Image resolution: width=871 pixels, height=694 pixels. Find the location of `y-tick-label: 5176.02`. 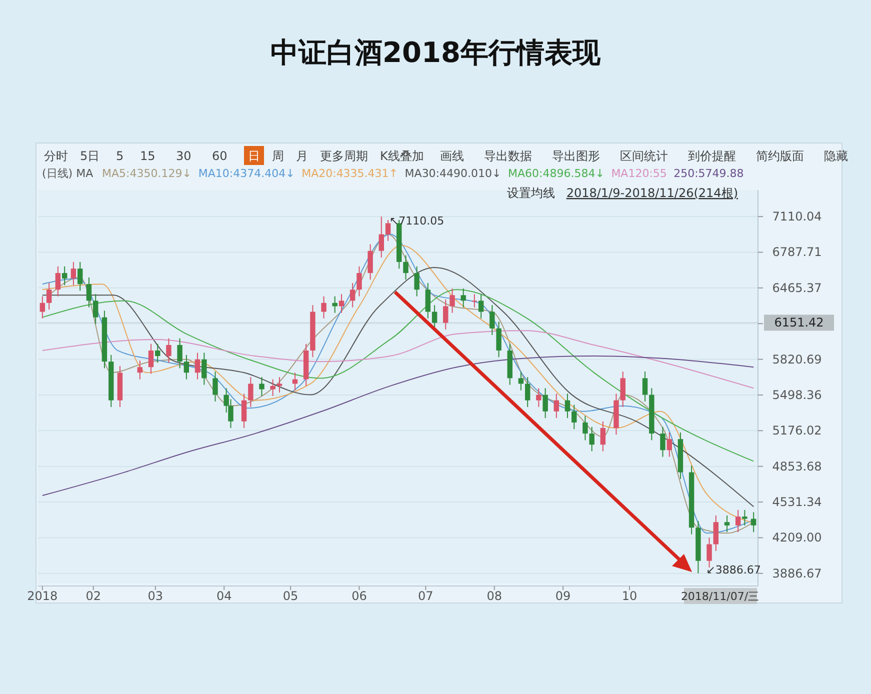

y-tick-label: 5176.02 is located at coordinates (797, 431).